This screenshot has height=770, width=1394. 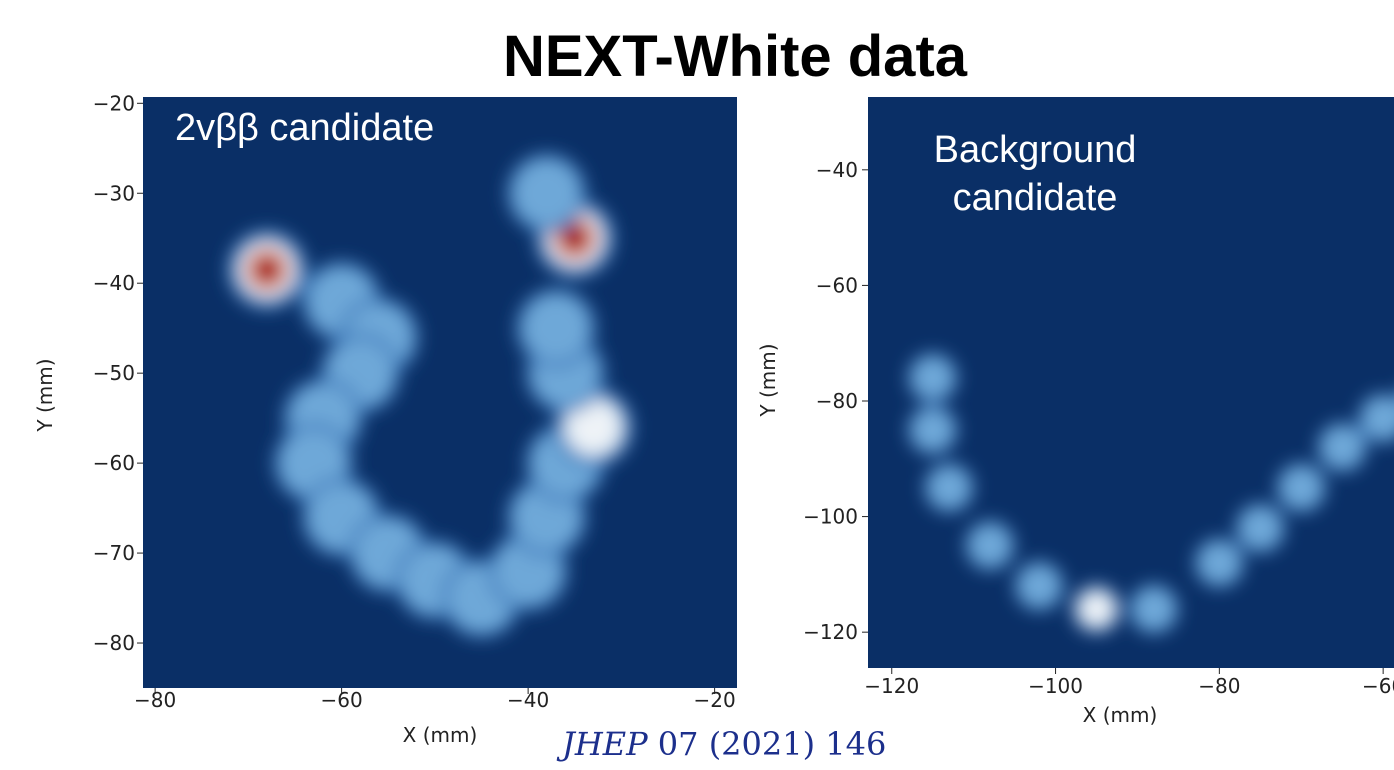 What do you see at coordinates (772, 744) in the screenshot?
I see `reference: 07 (2021) 146` at bounding box center [772, 744].